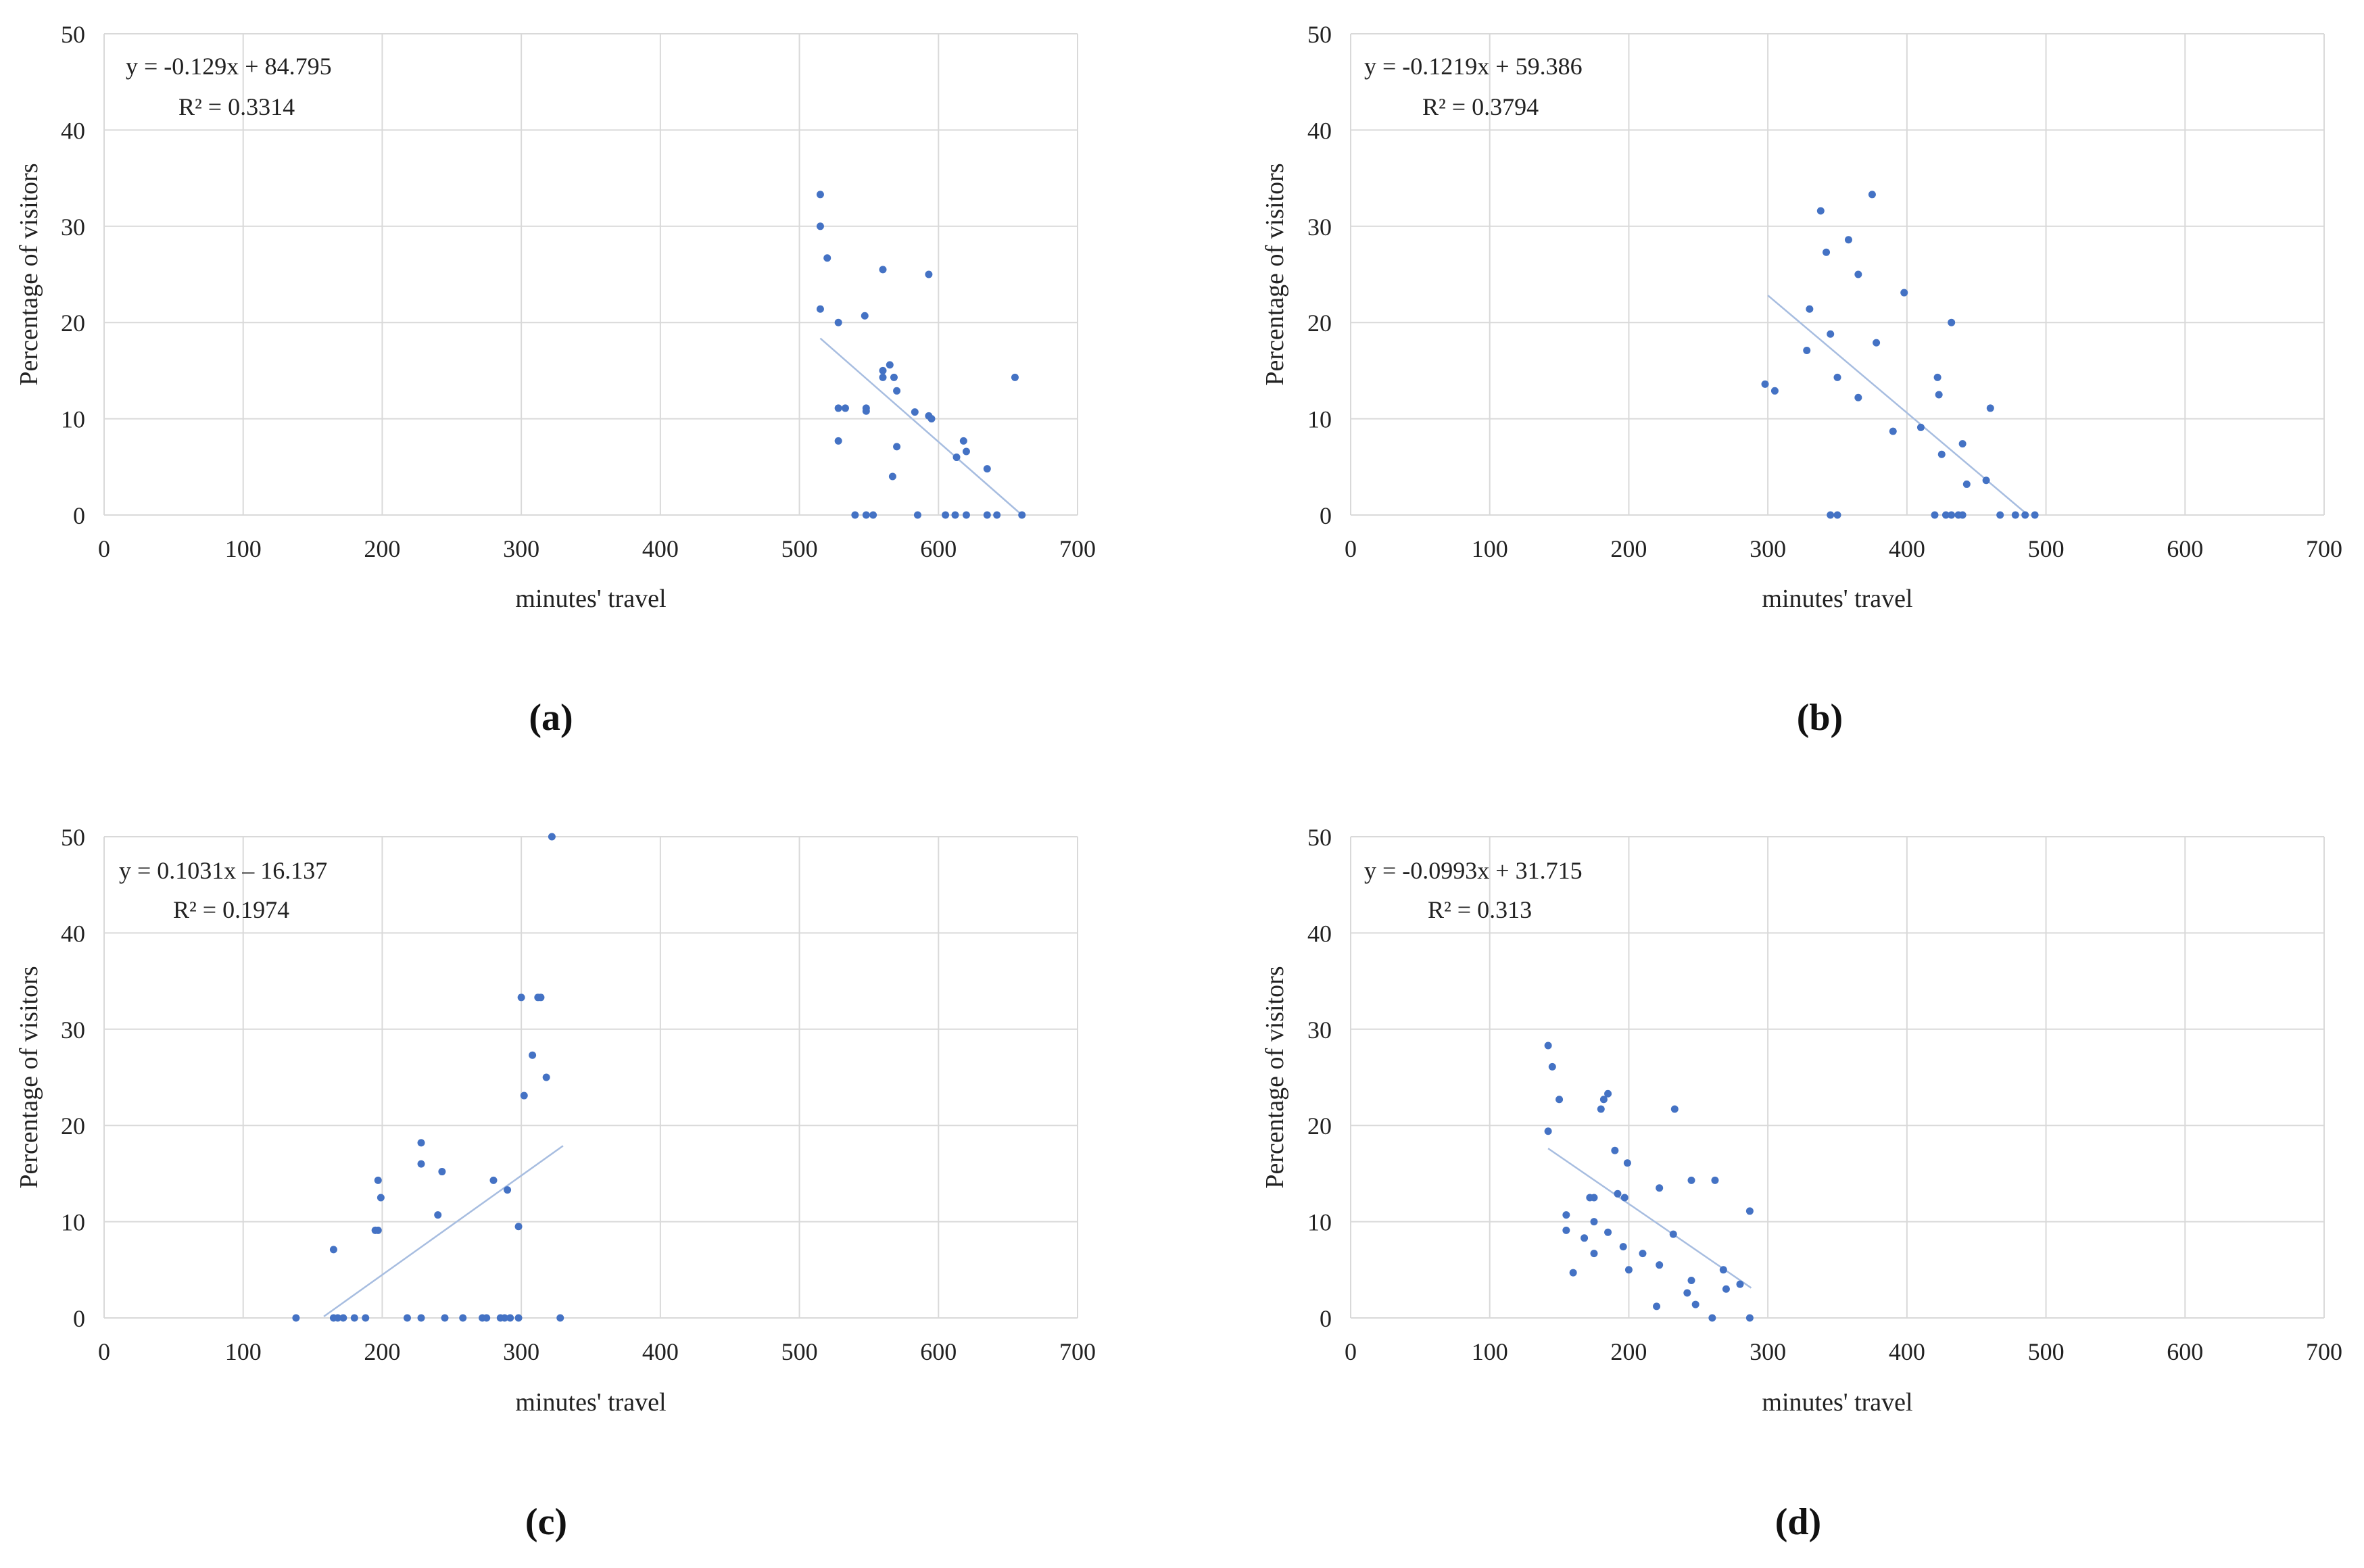 This screenshot has width=2364, height=1568. What do you see at coordinates (1473, 871) in the screenshot?
I see `trendline-equation: y = -0.0993x + 31.715` at bounding box center [1473, 871].